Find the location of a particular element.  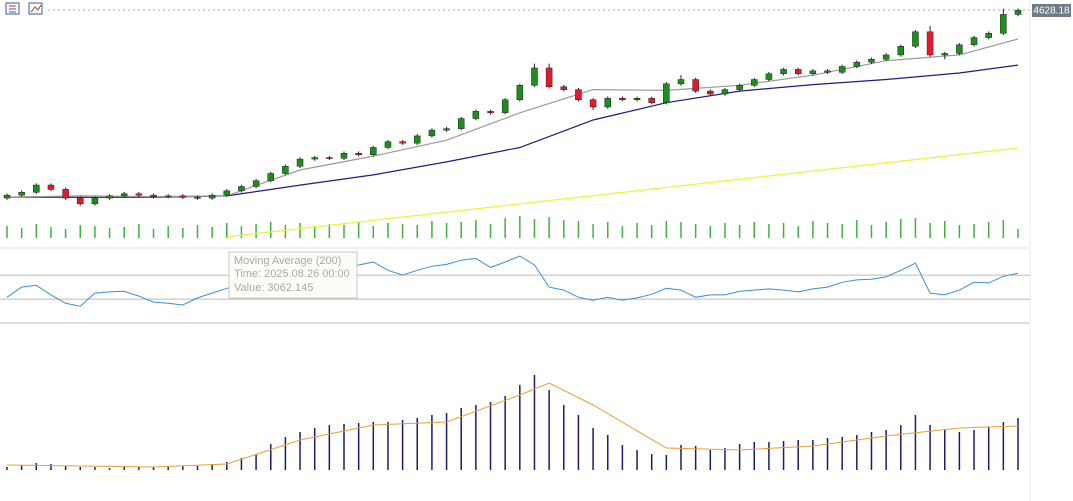

icon-line is located at coordinates (36, 8).